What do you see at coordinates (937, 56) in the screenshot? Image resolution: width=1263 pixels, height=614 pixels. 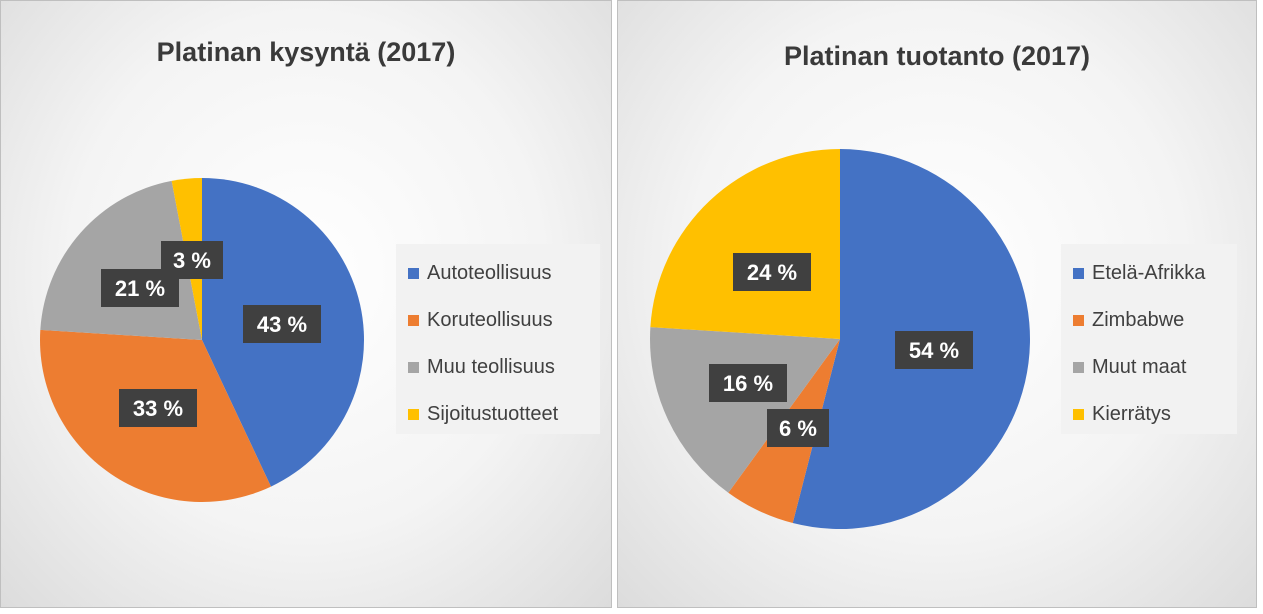 I see `chart-title: Platinan tuotanto (2017)` at bounding box center [937, 56].